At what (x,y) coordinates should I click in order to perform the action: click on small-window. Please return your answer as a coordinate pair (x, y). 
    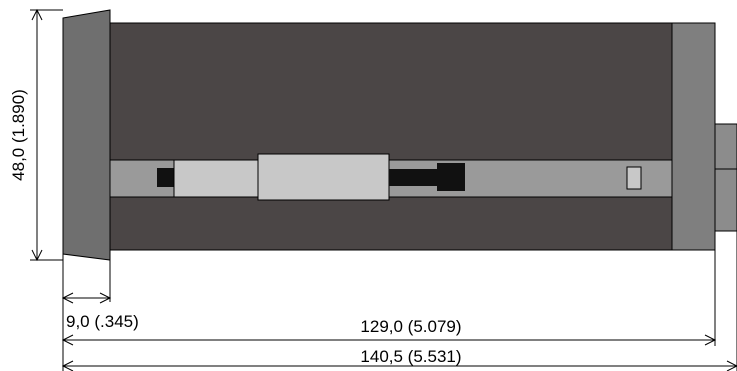
    Looking at the image, I should click on (634, 178).